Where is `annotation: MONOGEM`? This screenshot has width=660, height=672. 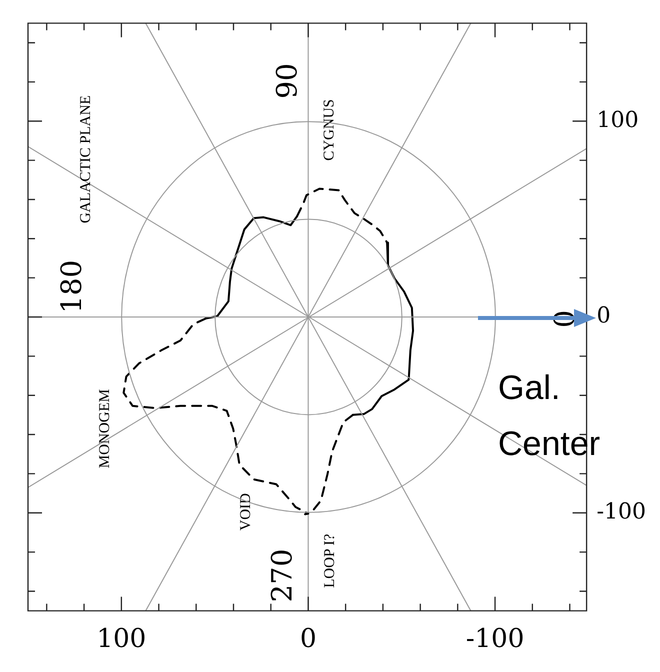
annotation: MONOGEM is located at coordinates (105, 428).